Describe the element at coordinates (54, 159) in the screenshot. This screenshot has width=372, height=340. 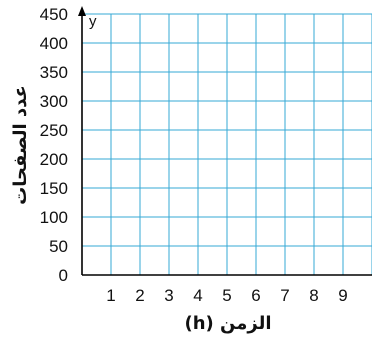
I see `y-tick-label: 200` at that location.